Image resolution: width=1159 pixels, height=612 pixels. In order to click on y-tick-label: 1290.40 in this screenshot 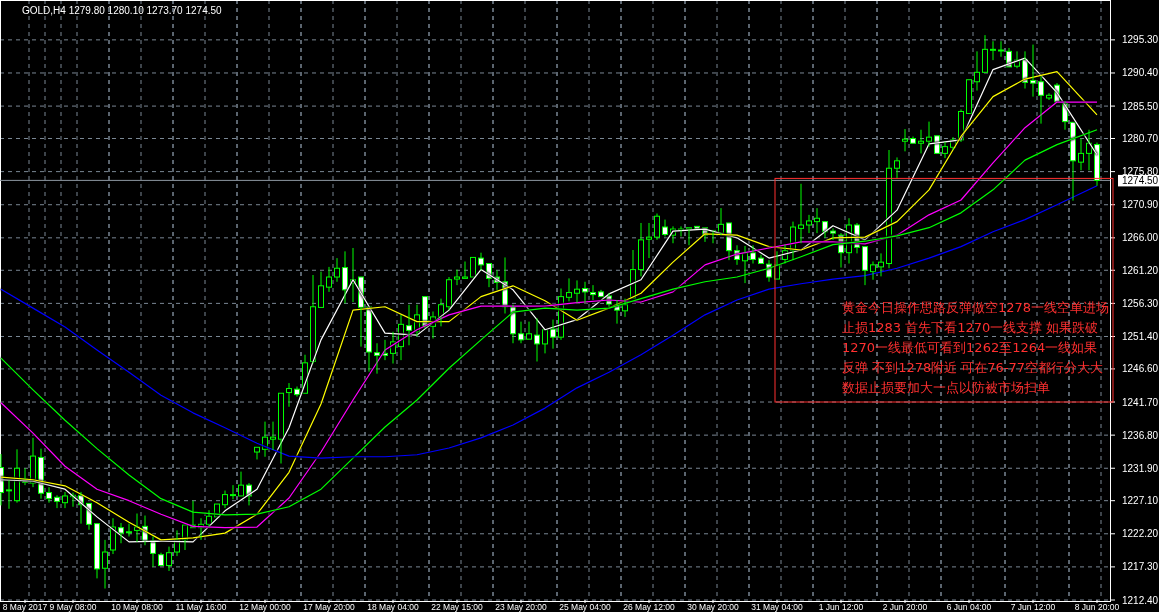, I will do `click(1140, 73)`.